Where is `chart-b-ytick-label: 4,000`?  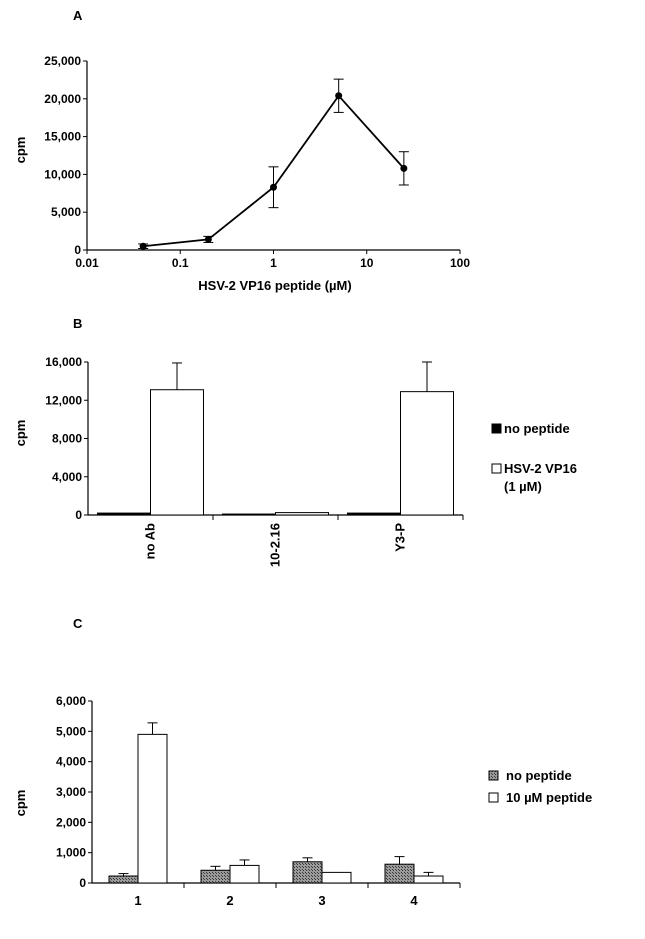
chart-b-ytick-label: 4,000 is located at coordinates (67, 477).